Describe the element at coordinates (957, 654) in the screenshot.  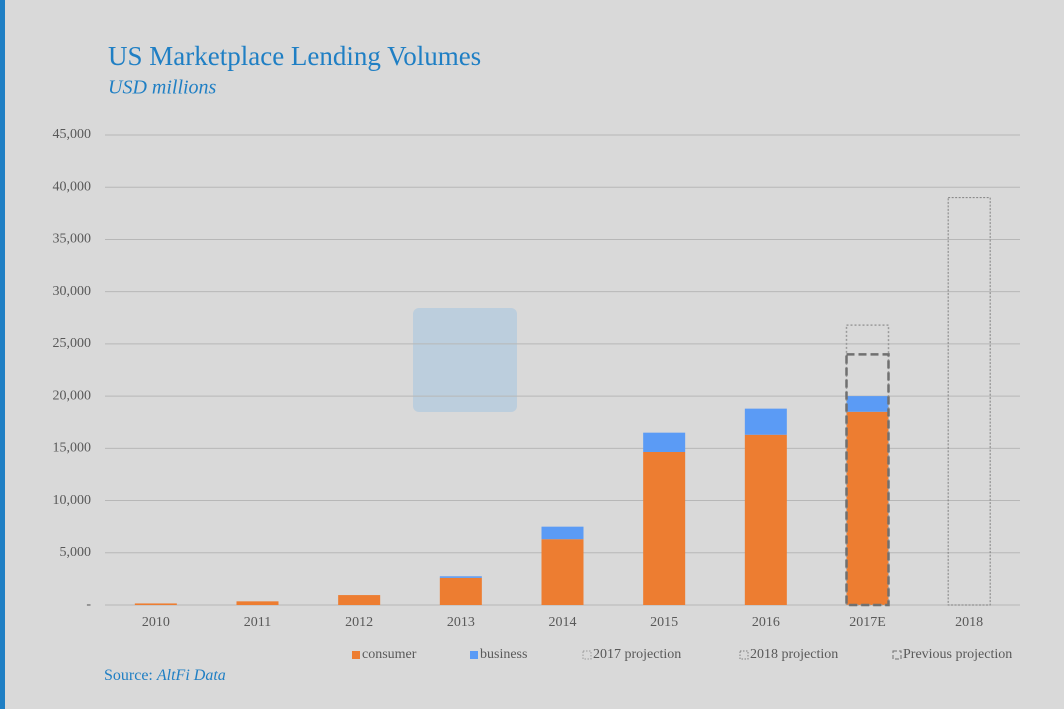
I see `legend-label: Previous projection` at that location.